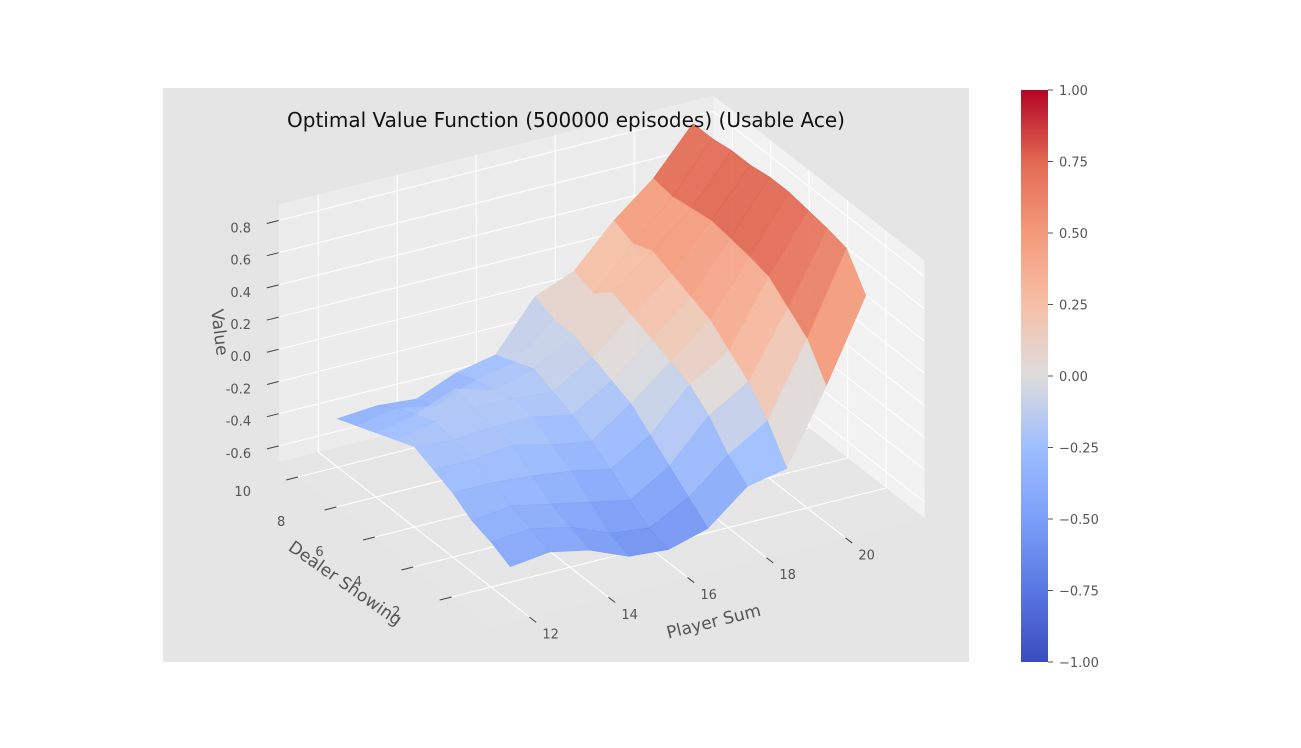  What do you see at coordinates (1079, 663) in the screenshot?
I see `colorbar-tick-label: −1.00` at bounding box center [1079, 663].